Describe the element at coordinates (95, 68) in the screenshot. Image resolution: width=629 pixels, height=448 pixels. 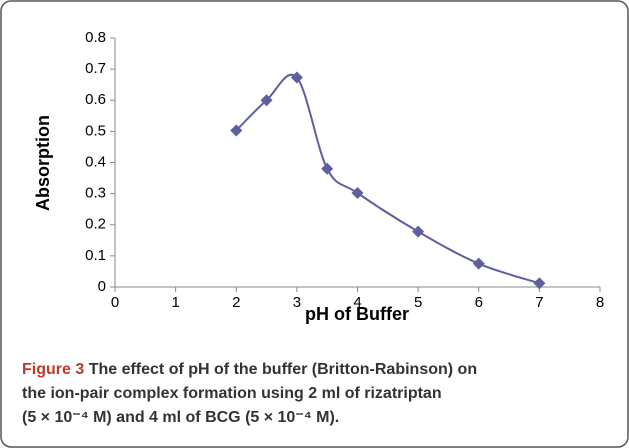
I see `y-tick-label: 0.7` at that location.